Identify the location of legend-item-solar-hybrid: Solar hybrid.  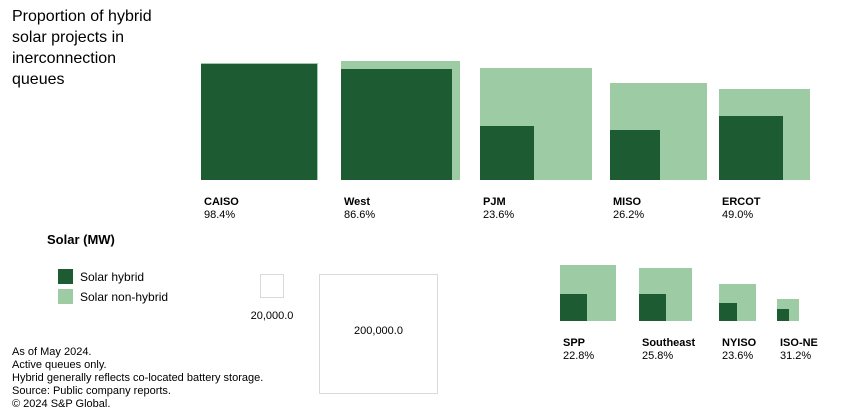
(113, 276).